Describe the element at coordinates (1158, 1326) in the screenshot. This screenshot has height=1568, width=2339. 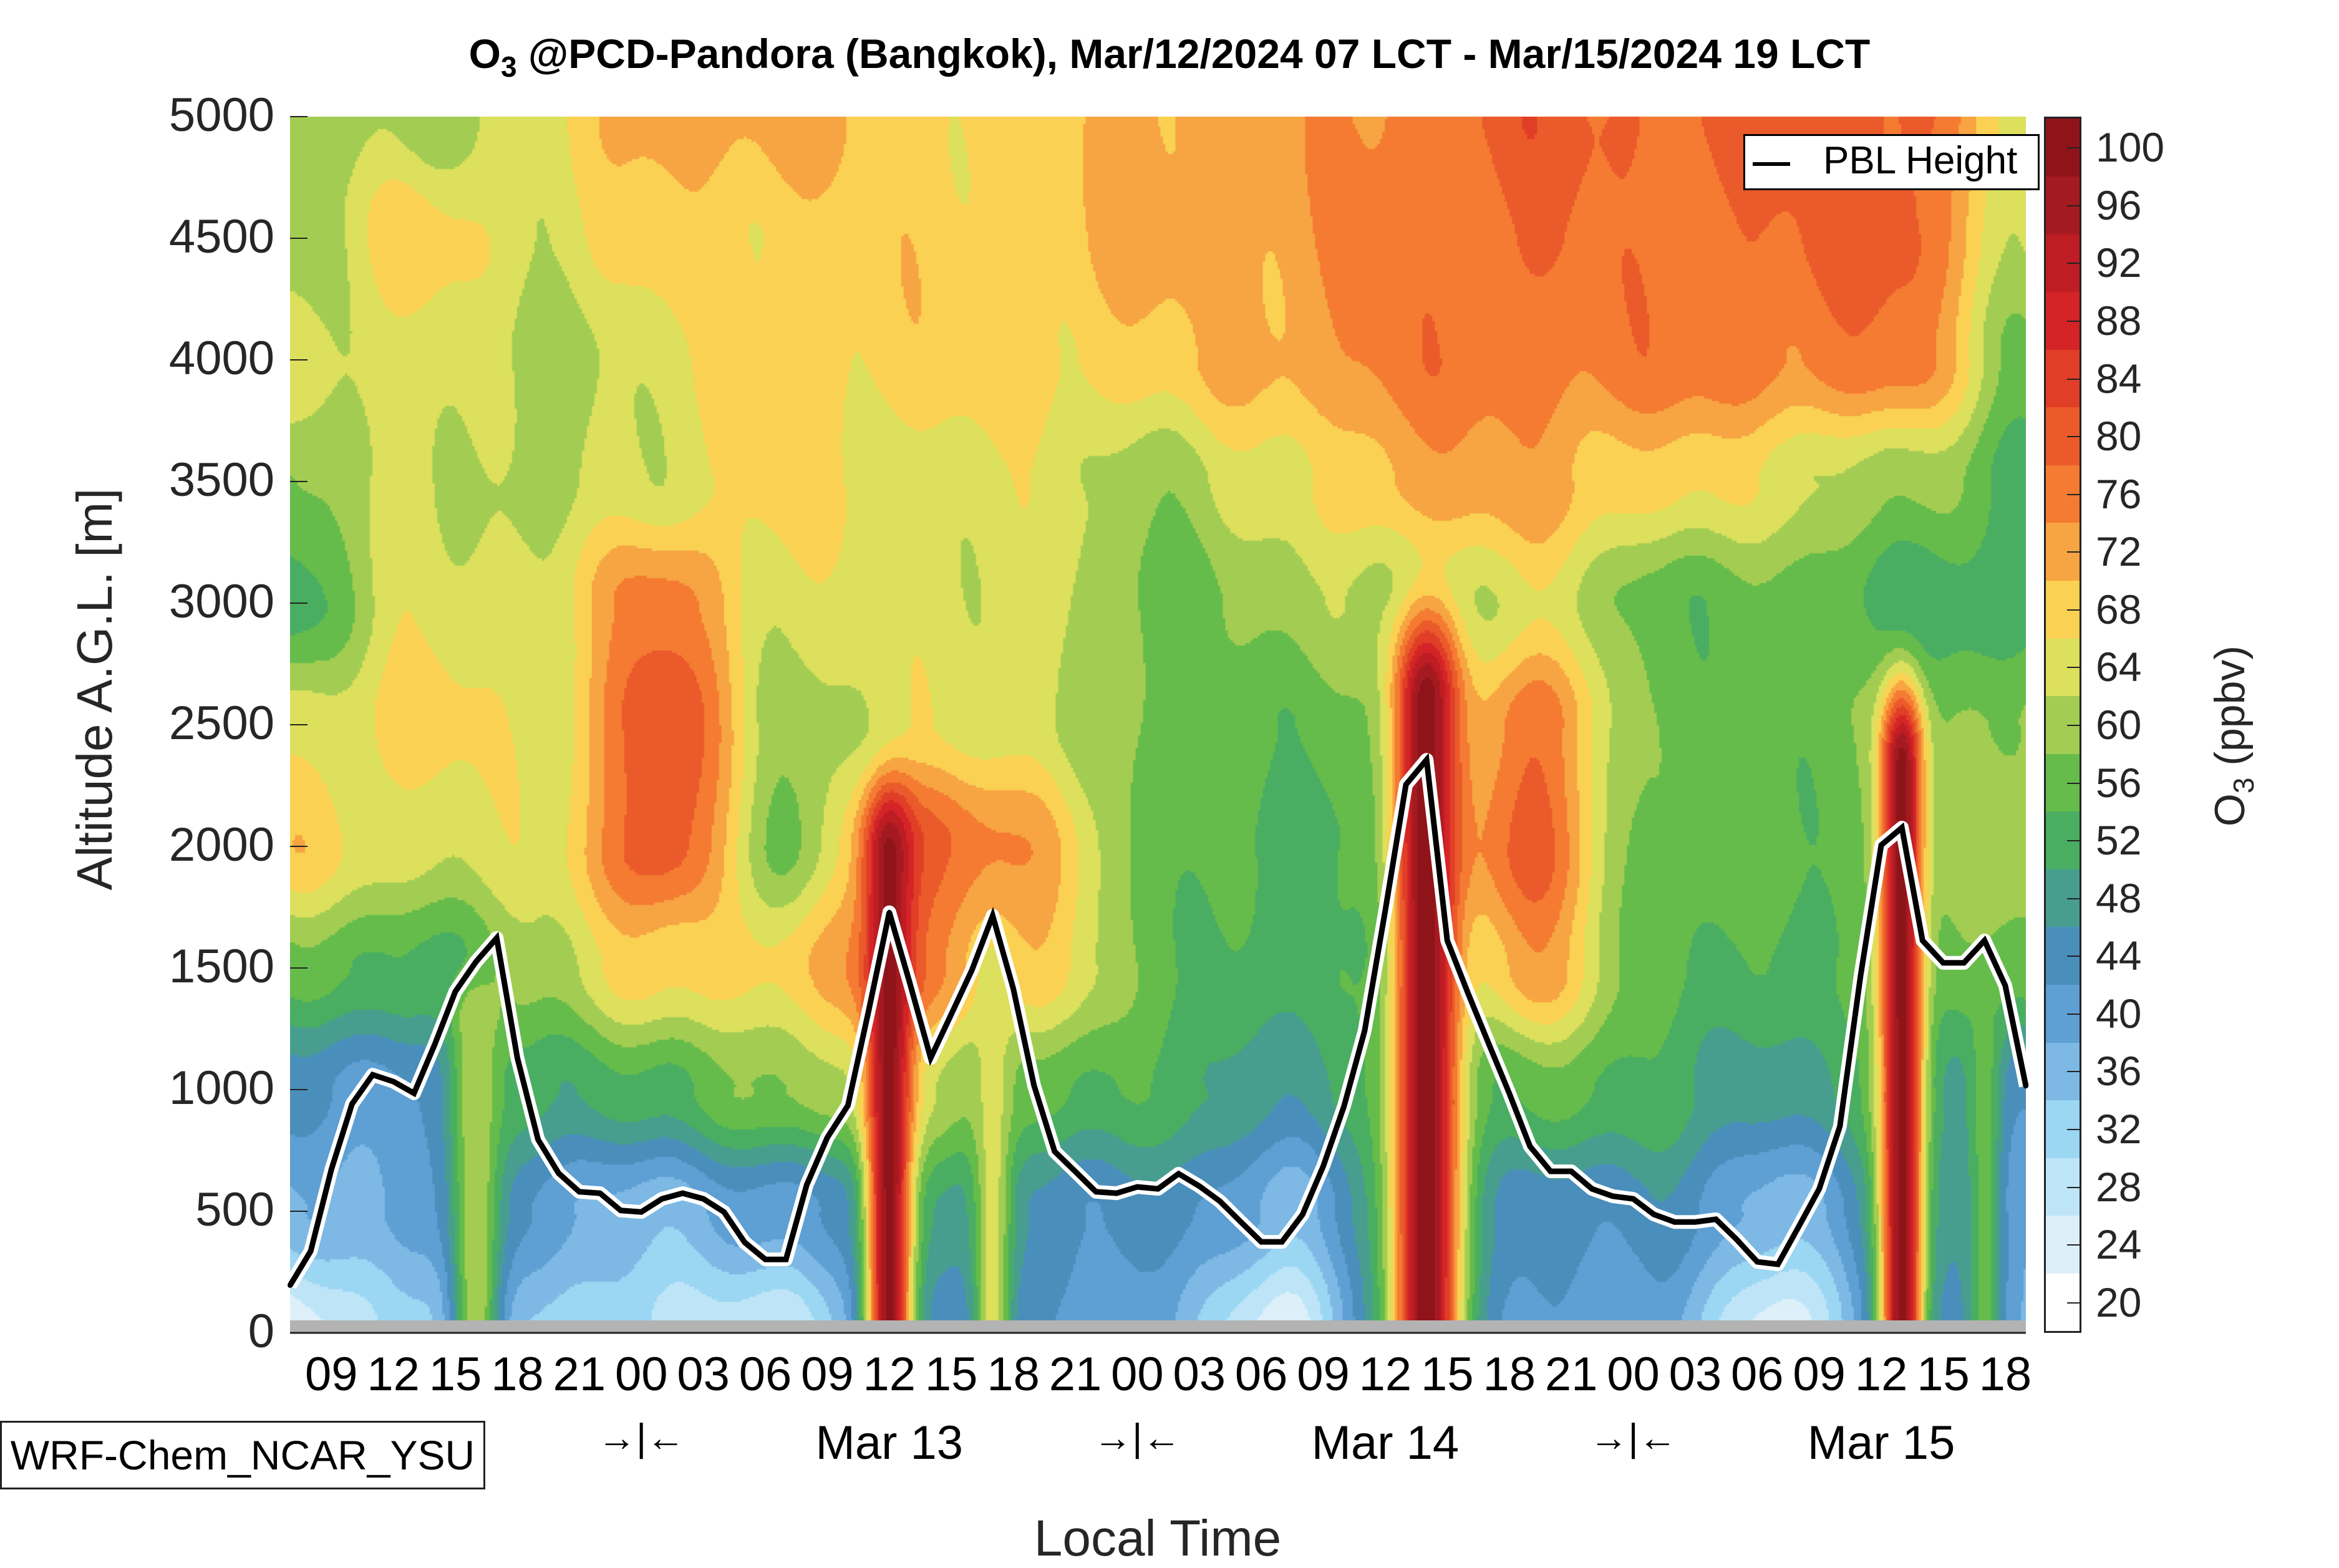
I see `terrain-band` at that location.